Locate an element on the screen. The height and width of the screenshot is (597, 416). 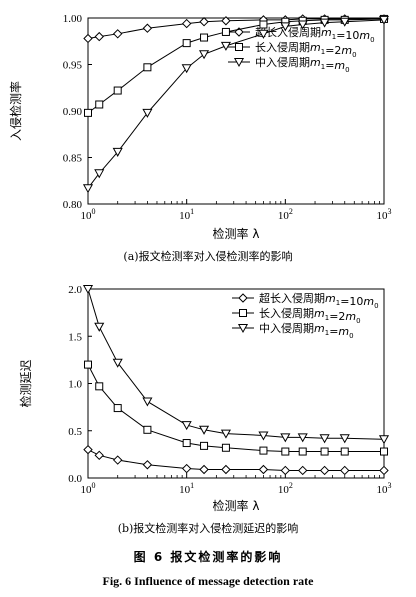
series-line is located at coordinates (235, 460).